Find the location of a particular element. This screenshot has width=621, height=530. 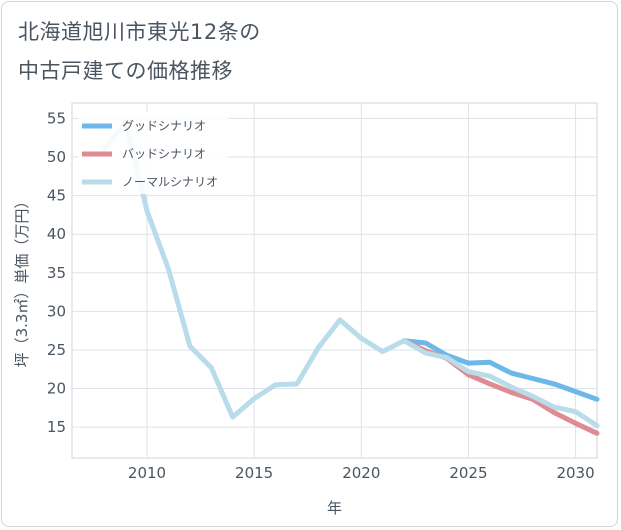

y-tick-label: 45 is located at coordinates (56, 196).